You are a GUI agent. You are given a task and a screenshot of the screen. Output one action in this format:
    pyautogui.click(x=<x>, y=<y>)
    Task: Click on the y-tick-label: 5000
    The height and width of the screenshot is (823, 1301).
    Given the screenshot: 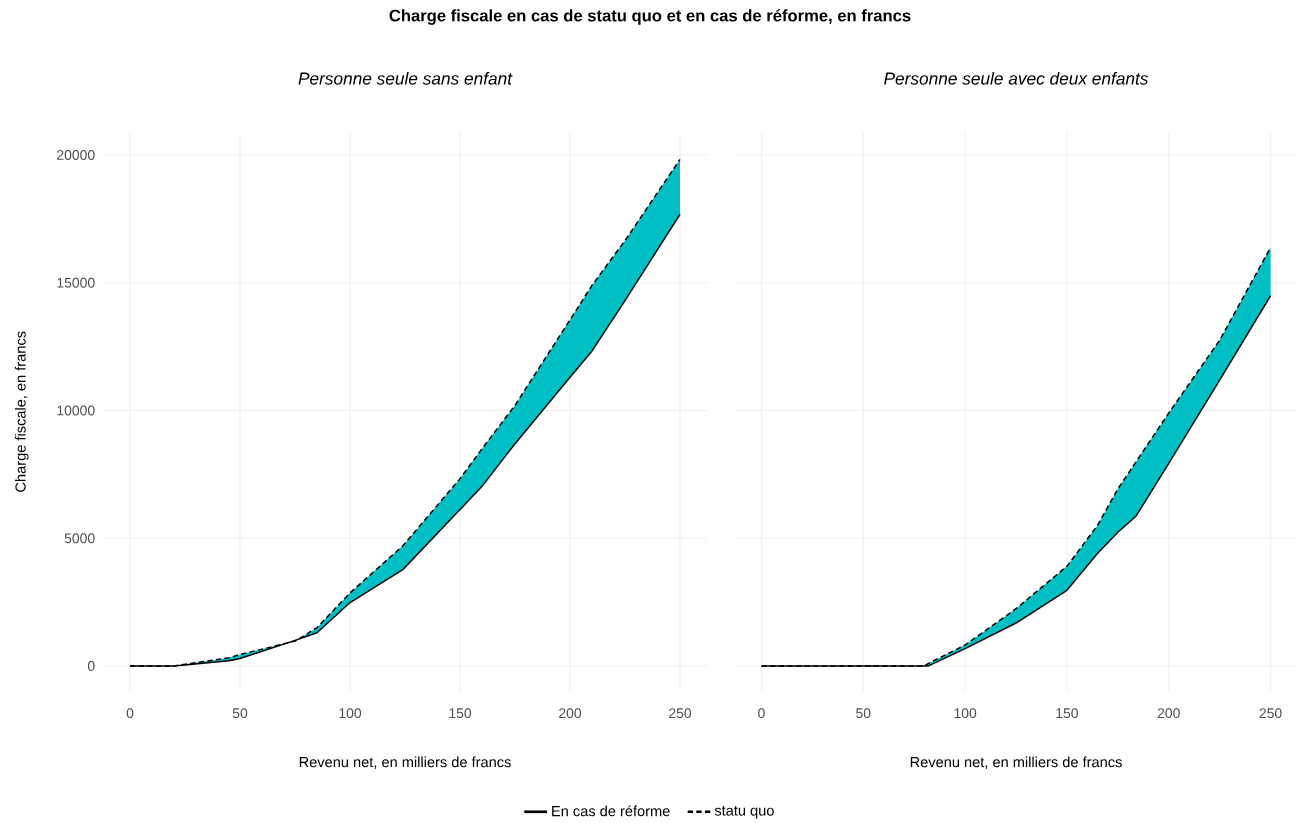 What is the action you would take?
    pyautogui.click(x=79, y=538)
    